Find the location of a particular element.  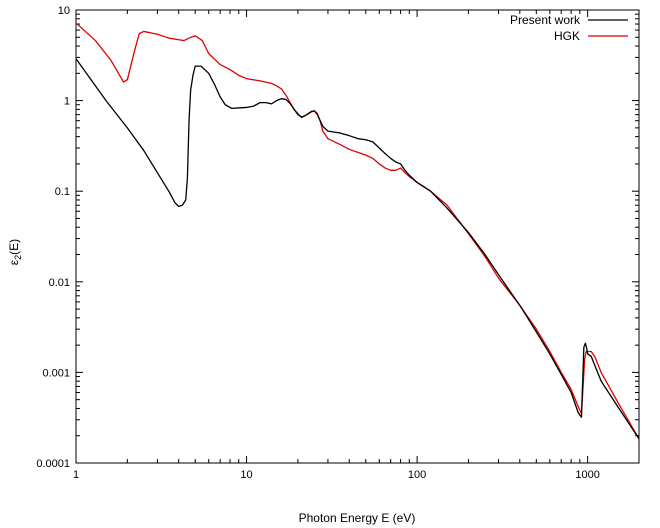

legend-label-hgk: HGK is located at coordinates (567, 36).